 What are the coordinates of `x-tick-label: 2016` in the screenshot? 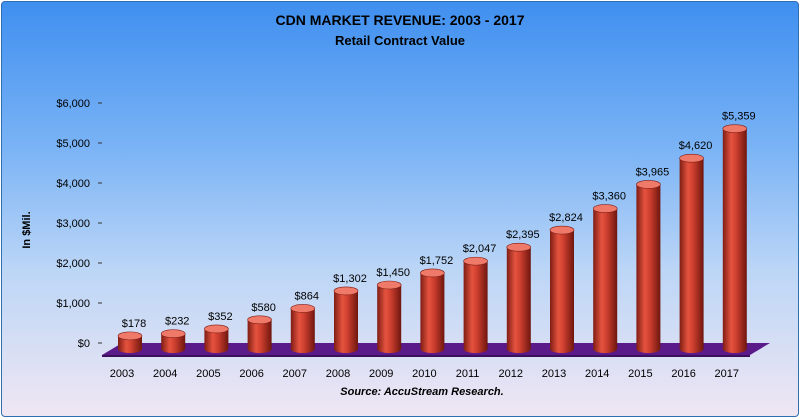 It's located at (683, 374).